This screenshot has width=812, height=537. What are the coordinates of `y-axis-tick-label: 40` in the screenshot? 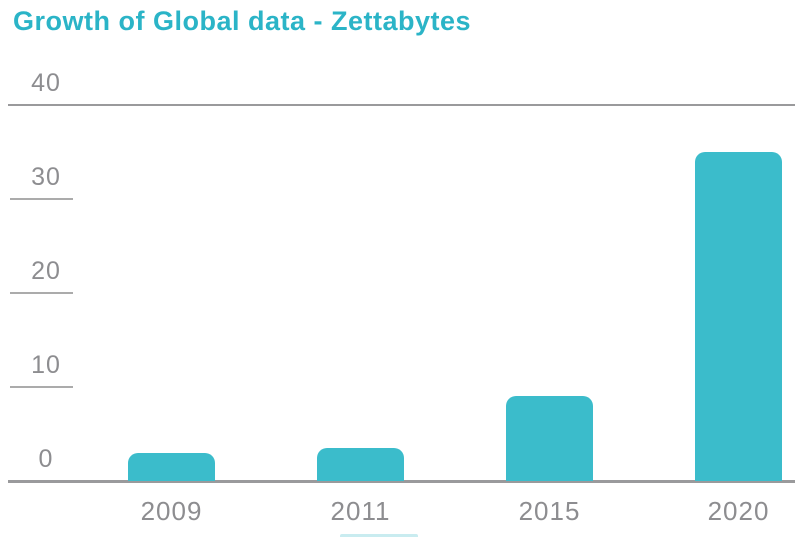 It's located at (46, 83).